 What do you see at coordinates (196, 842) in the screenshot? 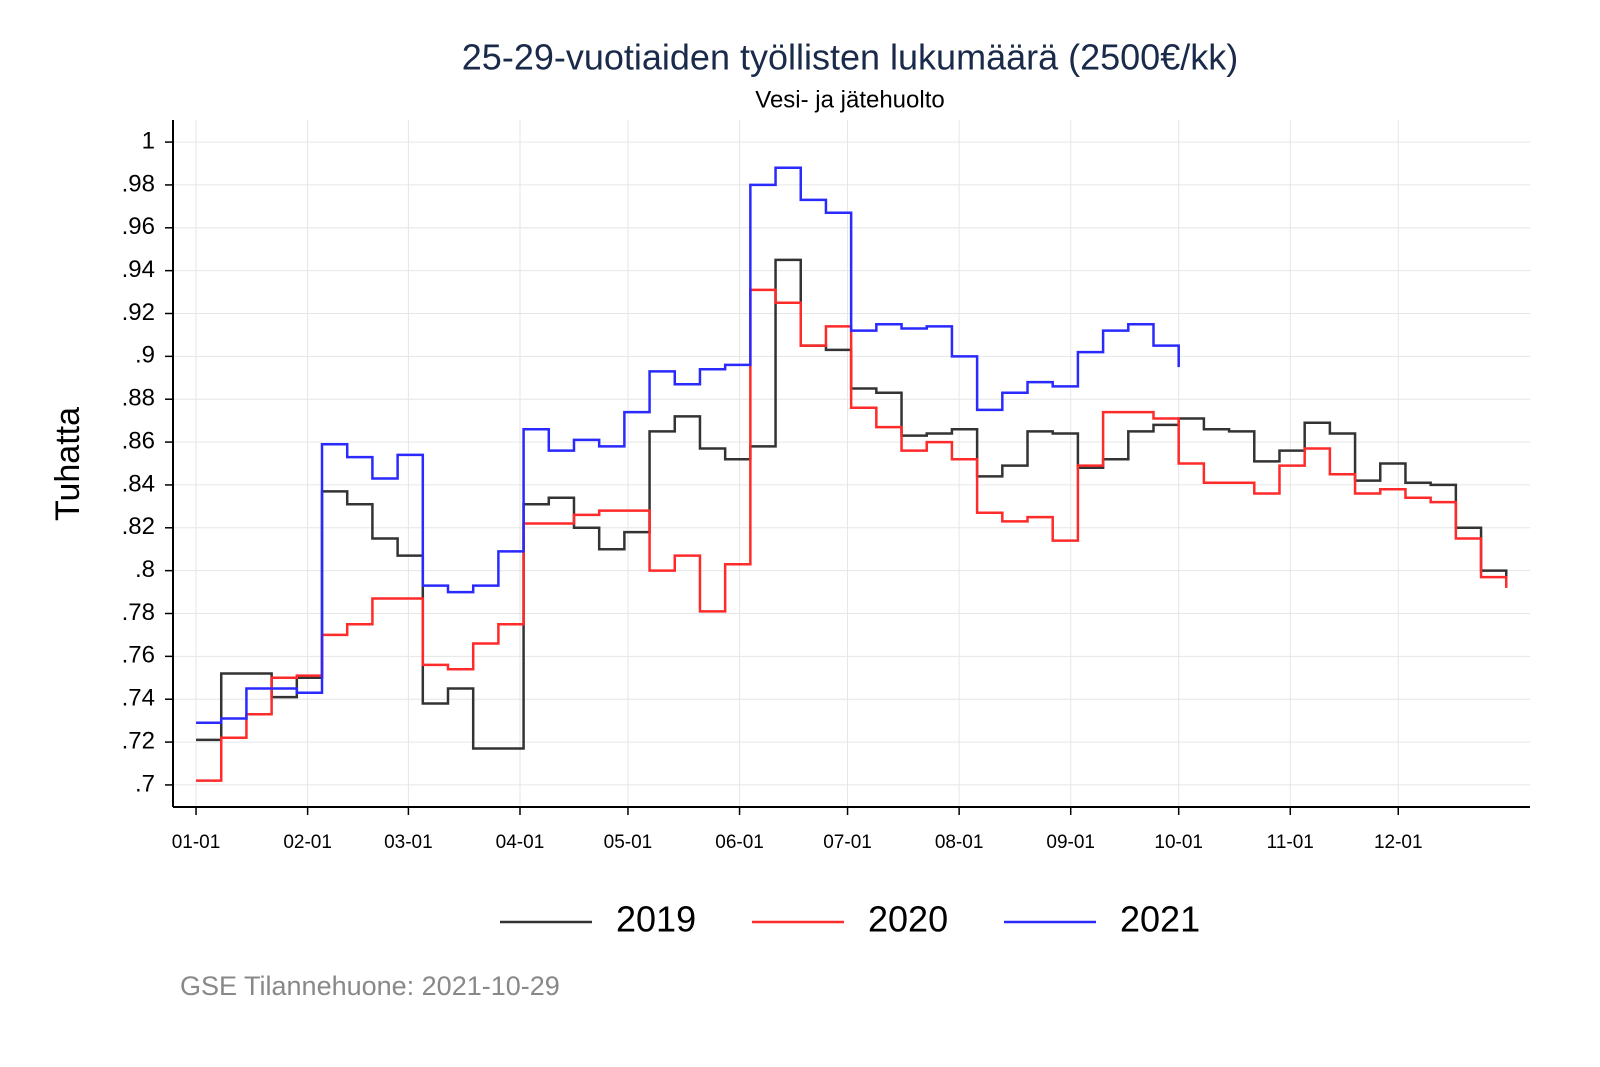
I see `x-tick-label: 01-01` at bounding box center [196, 842].